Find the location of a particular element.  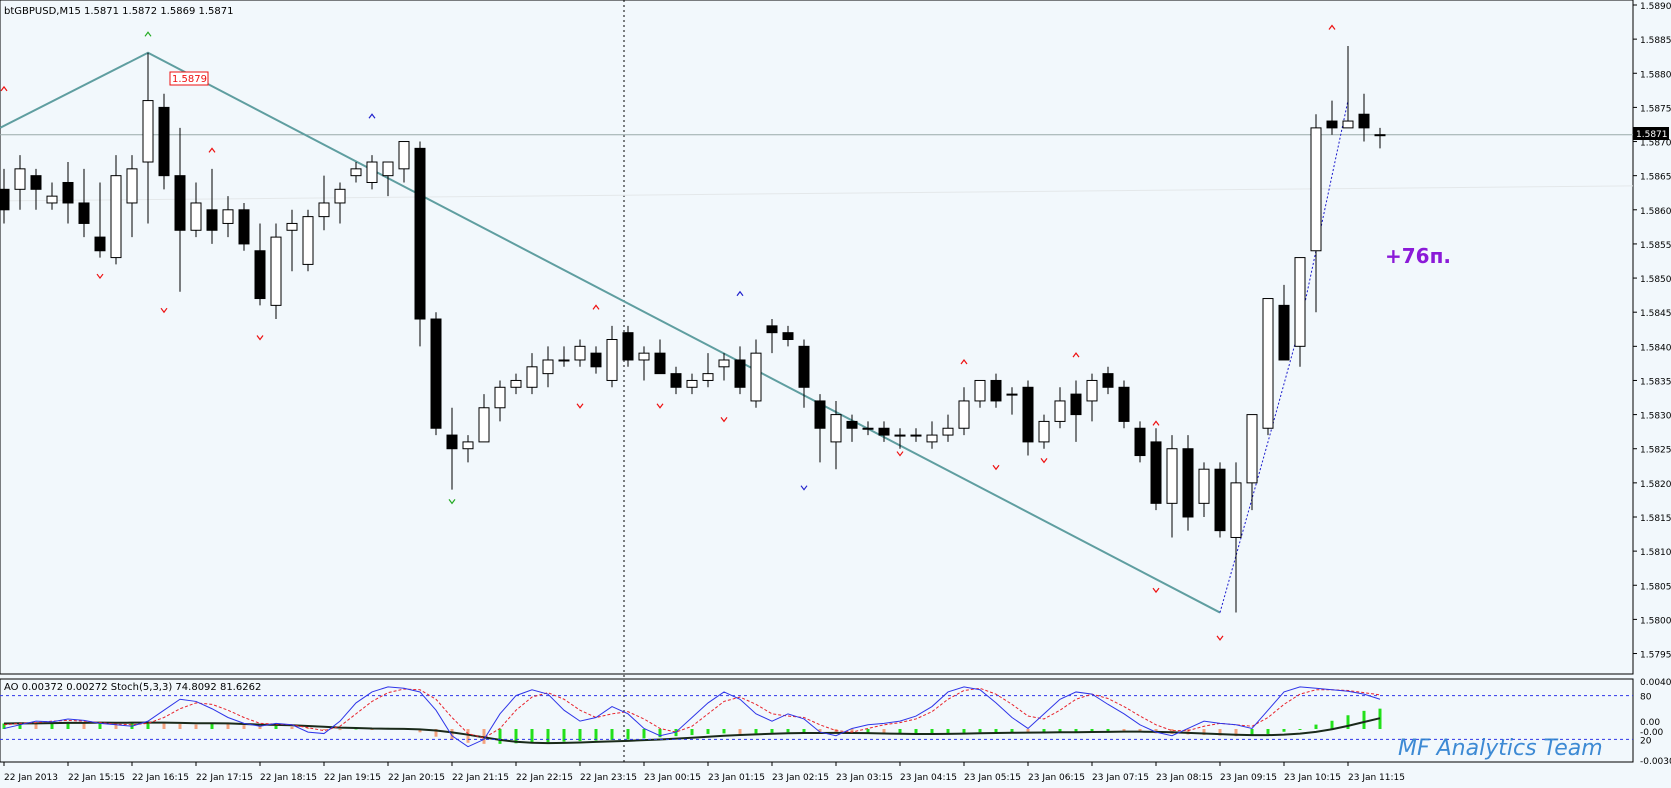

price-tick-label: 1.5835 is located at coordinates (1655, 382).